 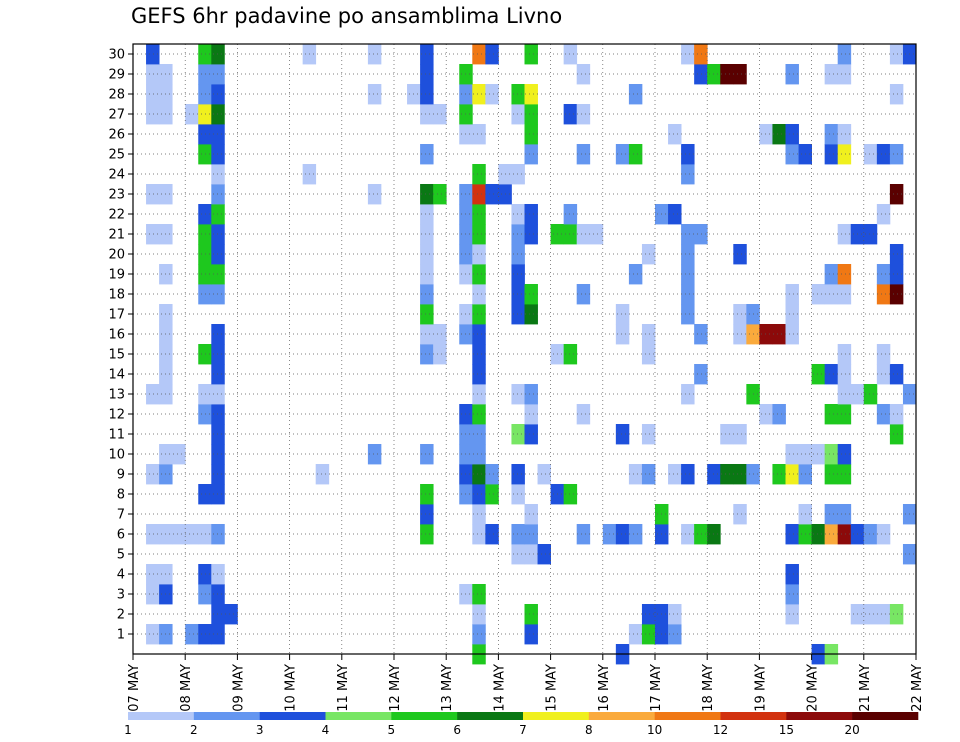 I want to click on legend-label: 10, so click(x=654, y=730).